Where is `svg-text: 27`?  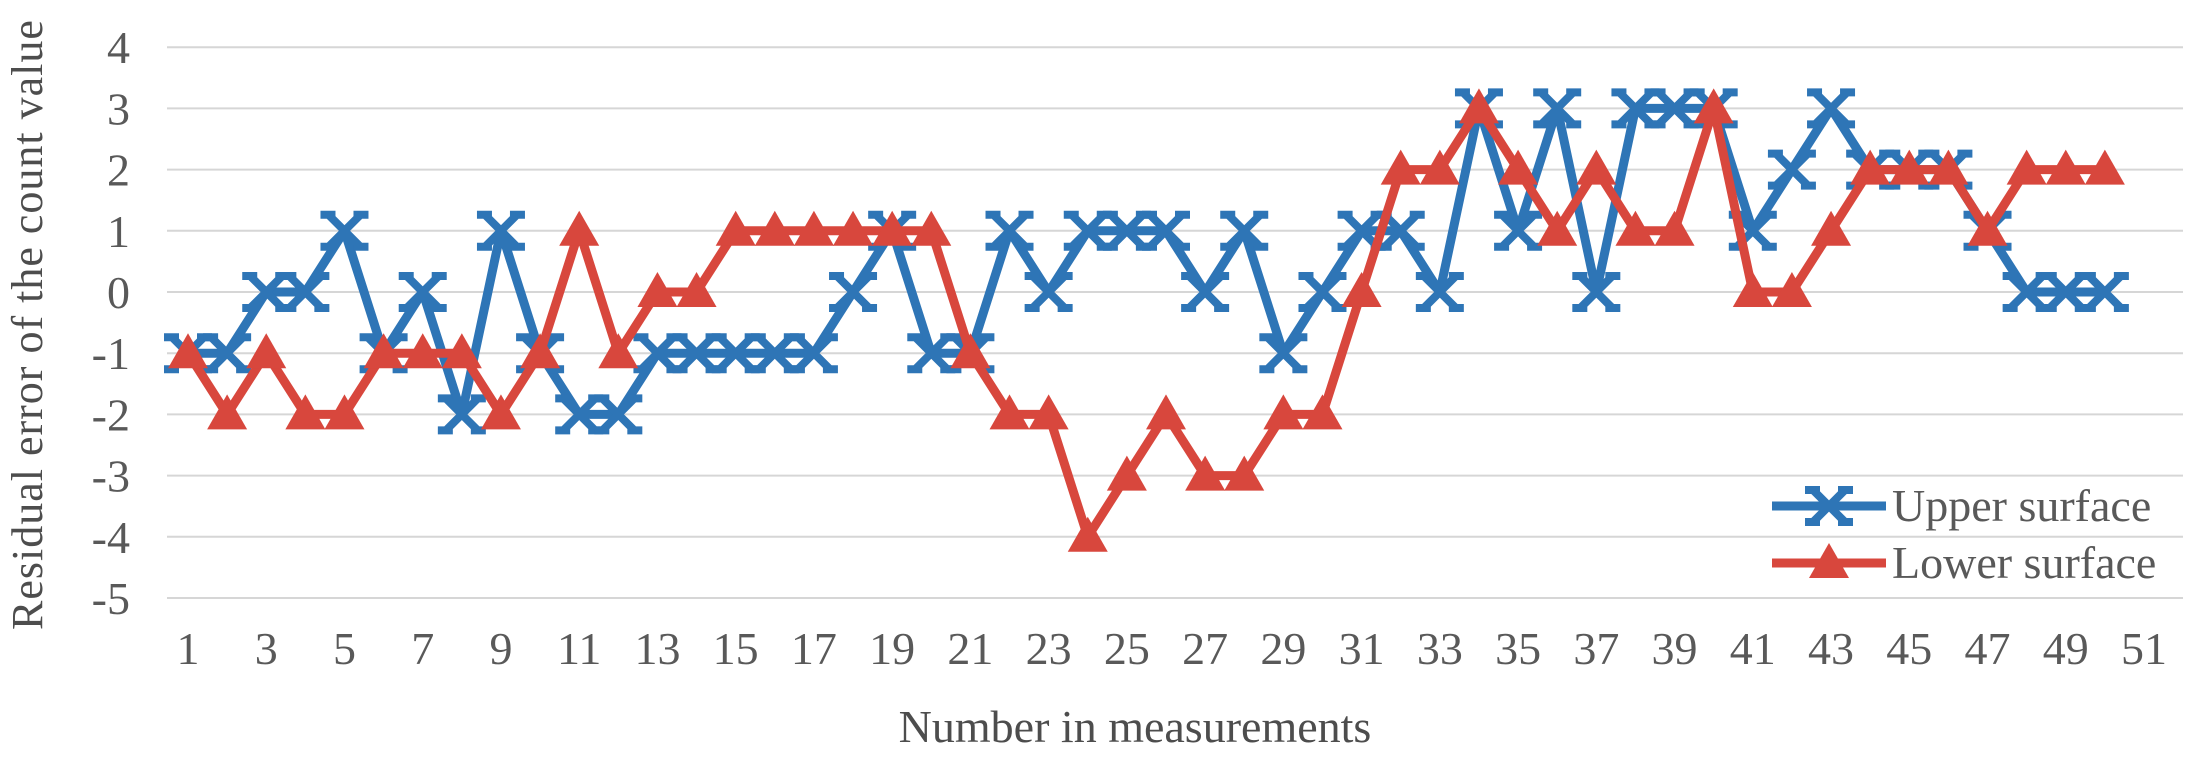
svg-text: 27 is located at coordinates (1205, 648).